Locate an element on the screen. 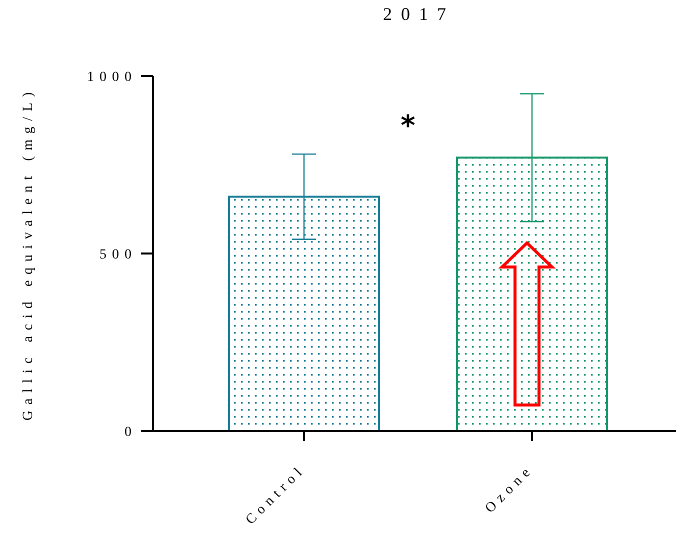  y-tick-label: 0 is located at coordinates (130, 432).